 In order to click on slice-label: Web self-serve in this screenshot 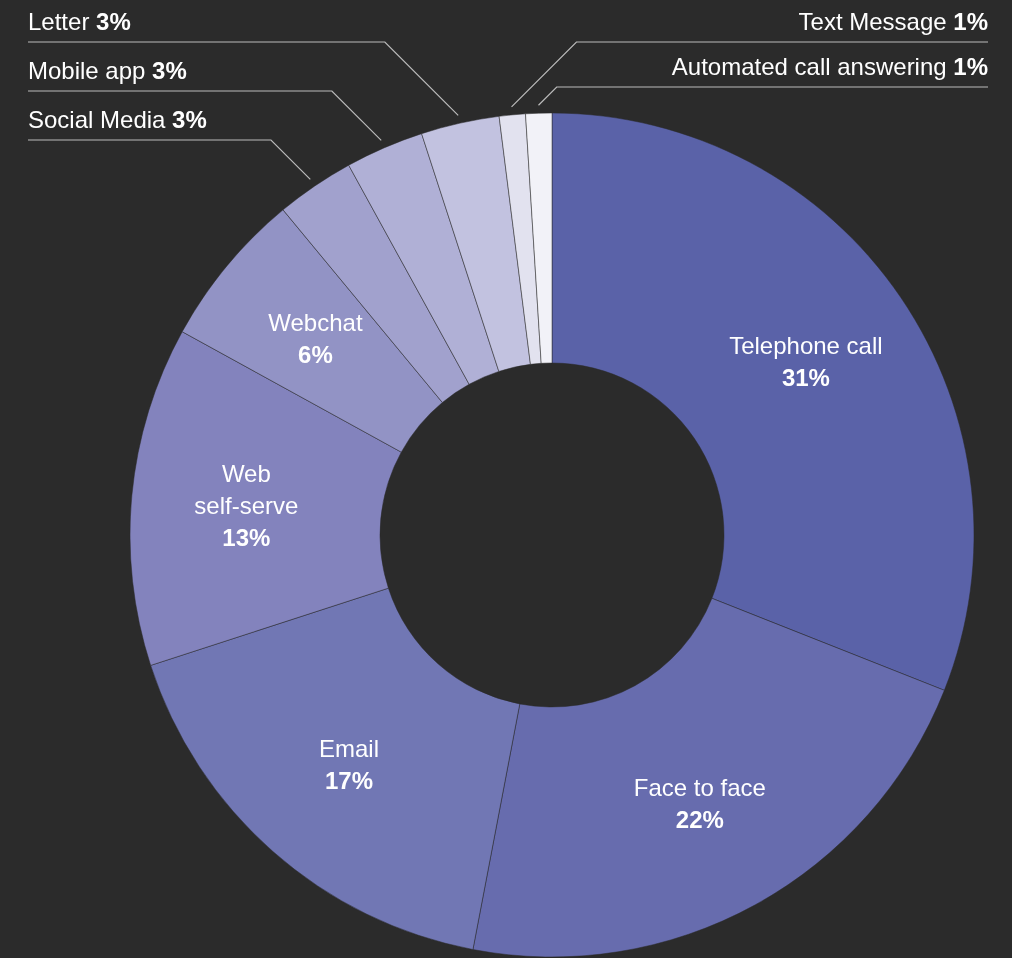, I will do `click(246, 490)`.